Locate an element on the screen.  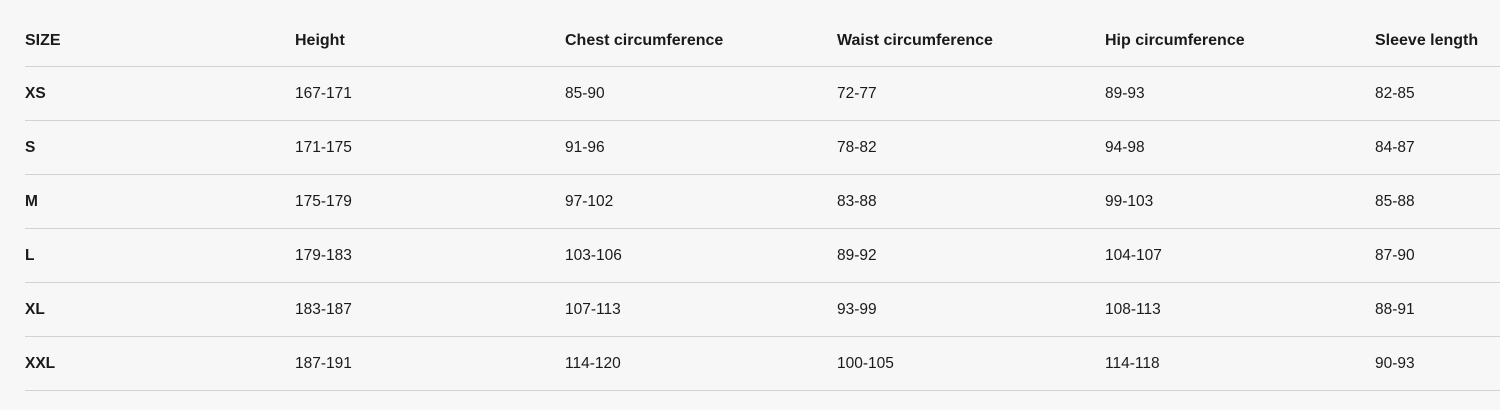
height-cell: 179-183 is located at coordinates (430, 255).